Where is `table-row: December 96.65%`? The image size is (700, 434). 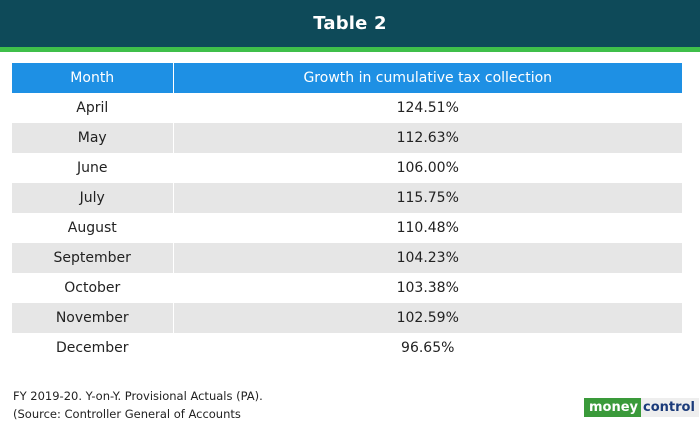 table-row: December 96.65% is located at coordinates (347, 348).